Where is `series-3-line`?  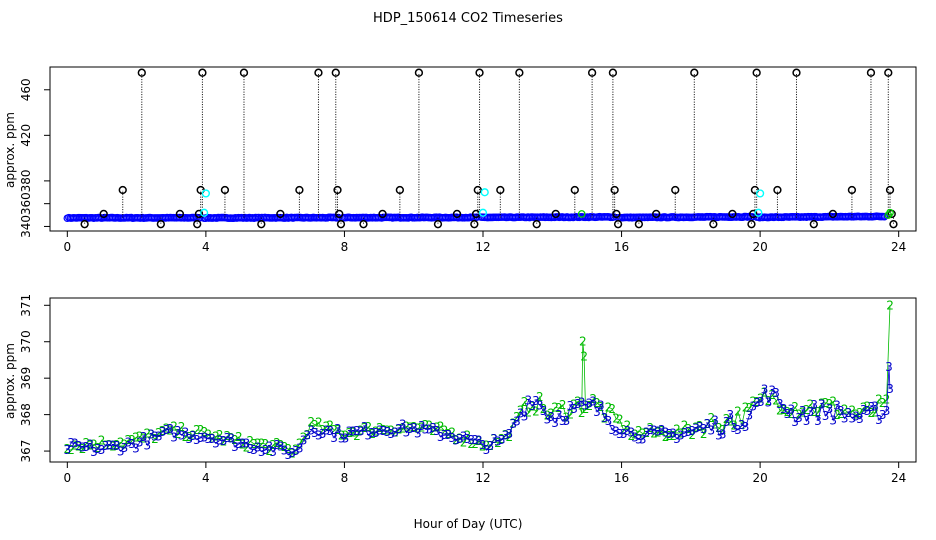
series-3-line is located at coordinates (478, 411).